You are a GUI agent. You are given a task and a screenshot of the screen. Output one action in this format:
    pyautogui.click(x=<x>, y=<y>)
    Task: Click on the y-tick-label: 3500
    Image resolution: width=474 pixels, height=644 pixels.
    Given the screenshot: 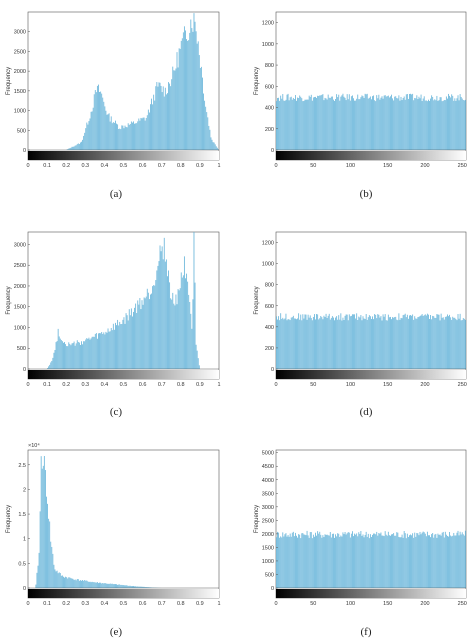 What is the action you would take?
    pyautogui.click(x=268, y=494)
    